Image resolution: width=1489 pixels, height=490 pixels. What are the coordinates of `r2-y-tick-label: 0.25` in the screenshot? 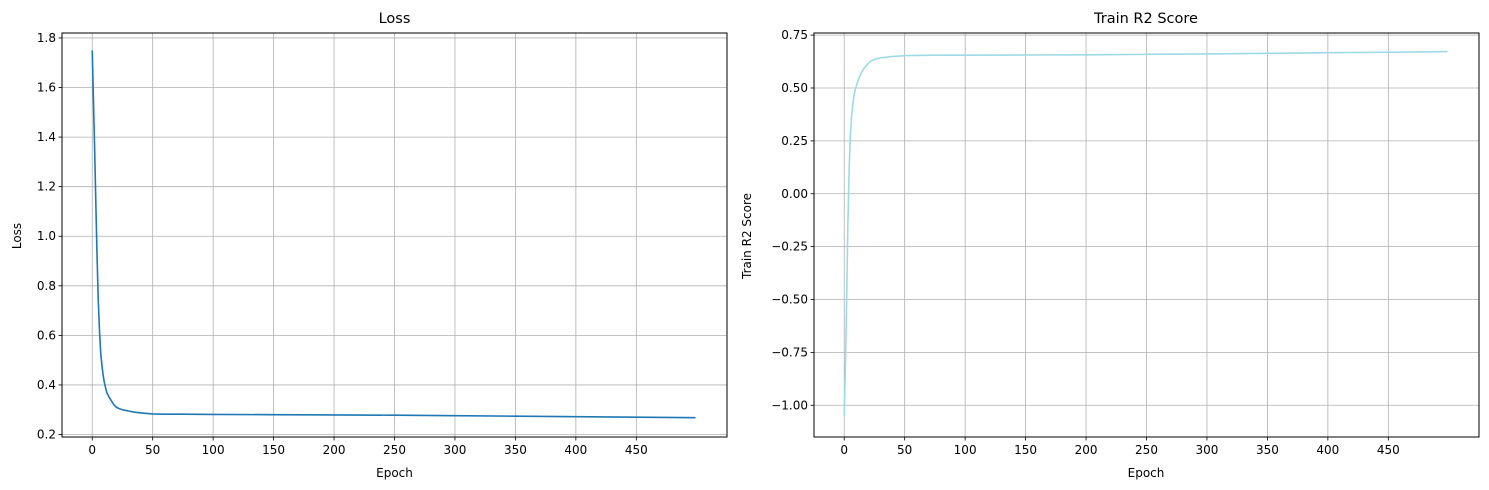 It's located at (794, 141).